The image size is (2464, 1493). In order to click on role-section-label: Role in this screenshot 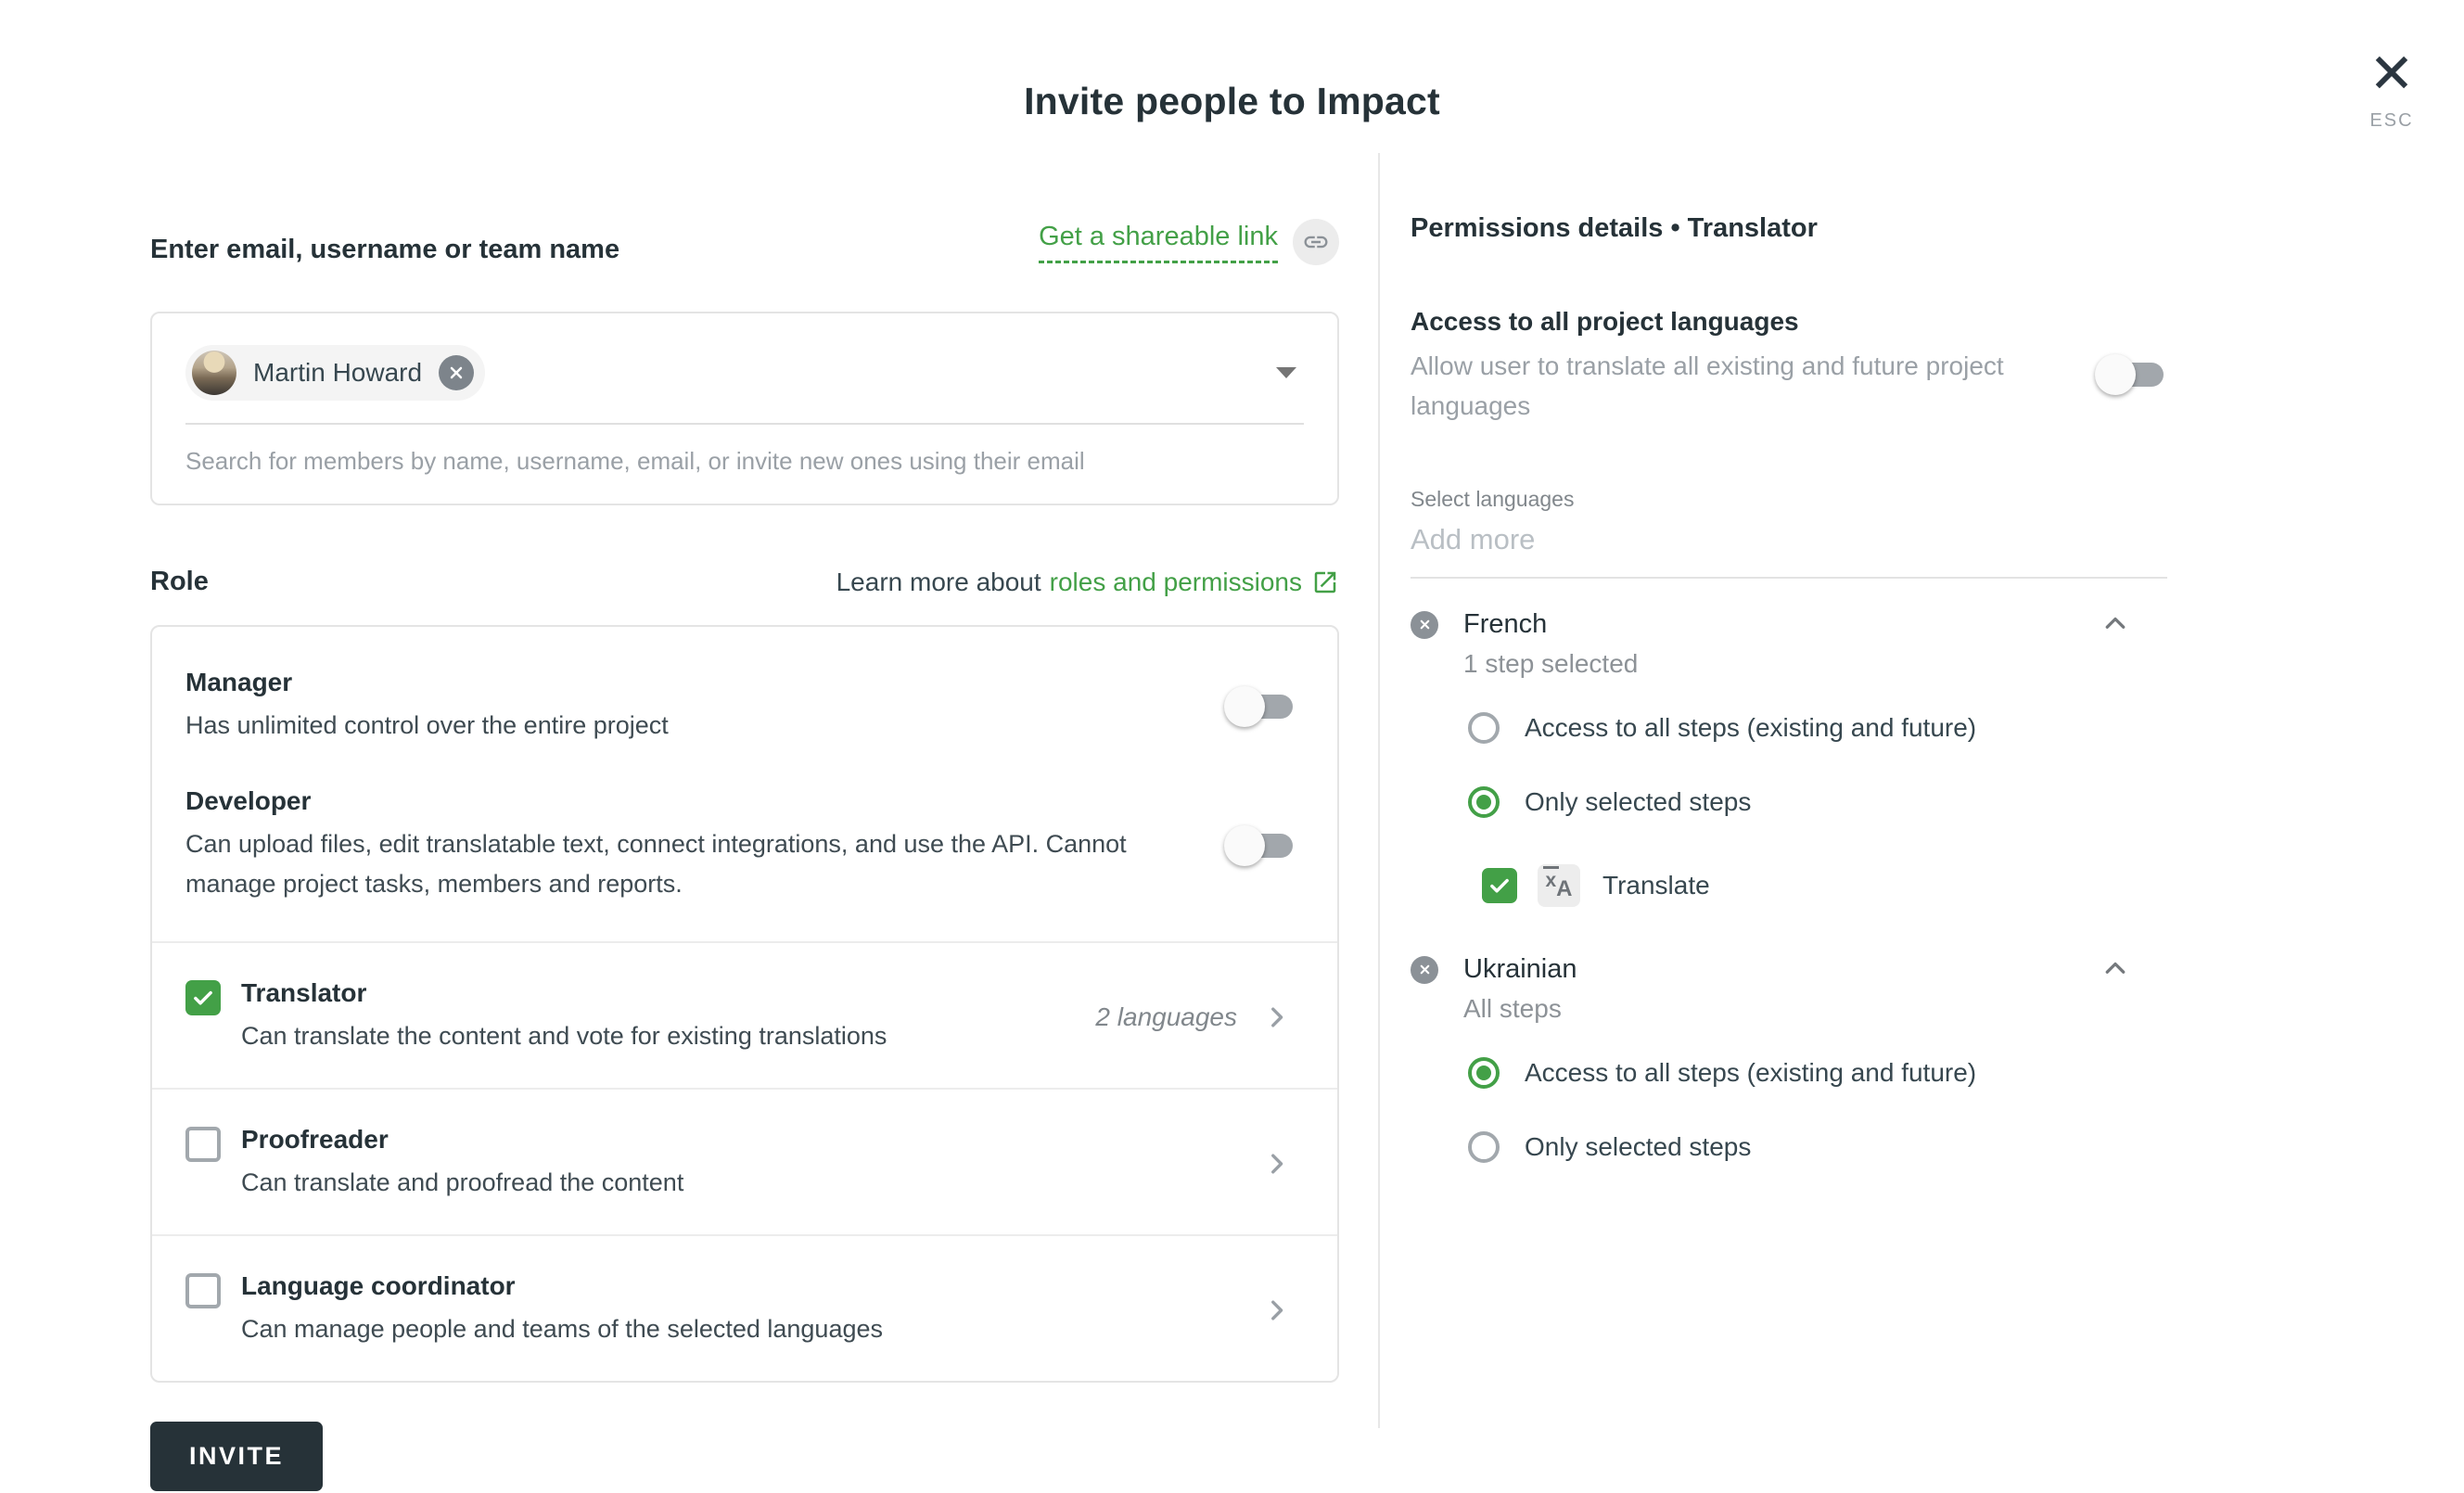, I will do `click(179, 581)`.